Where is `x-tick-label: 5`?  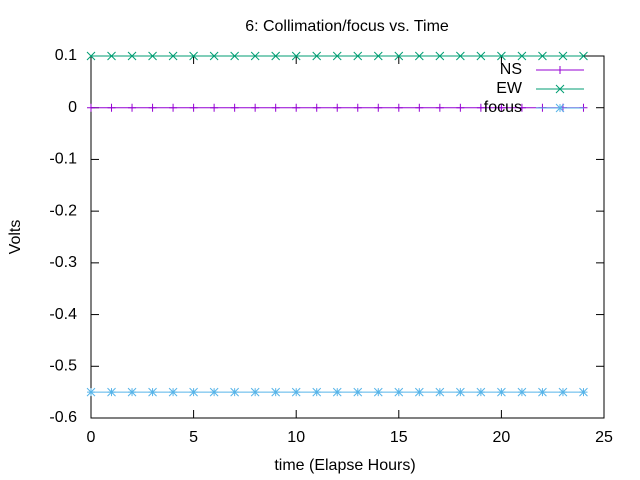
x-tick-label: 5 is located at coordinates (193, 437).